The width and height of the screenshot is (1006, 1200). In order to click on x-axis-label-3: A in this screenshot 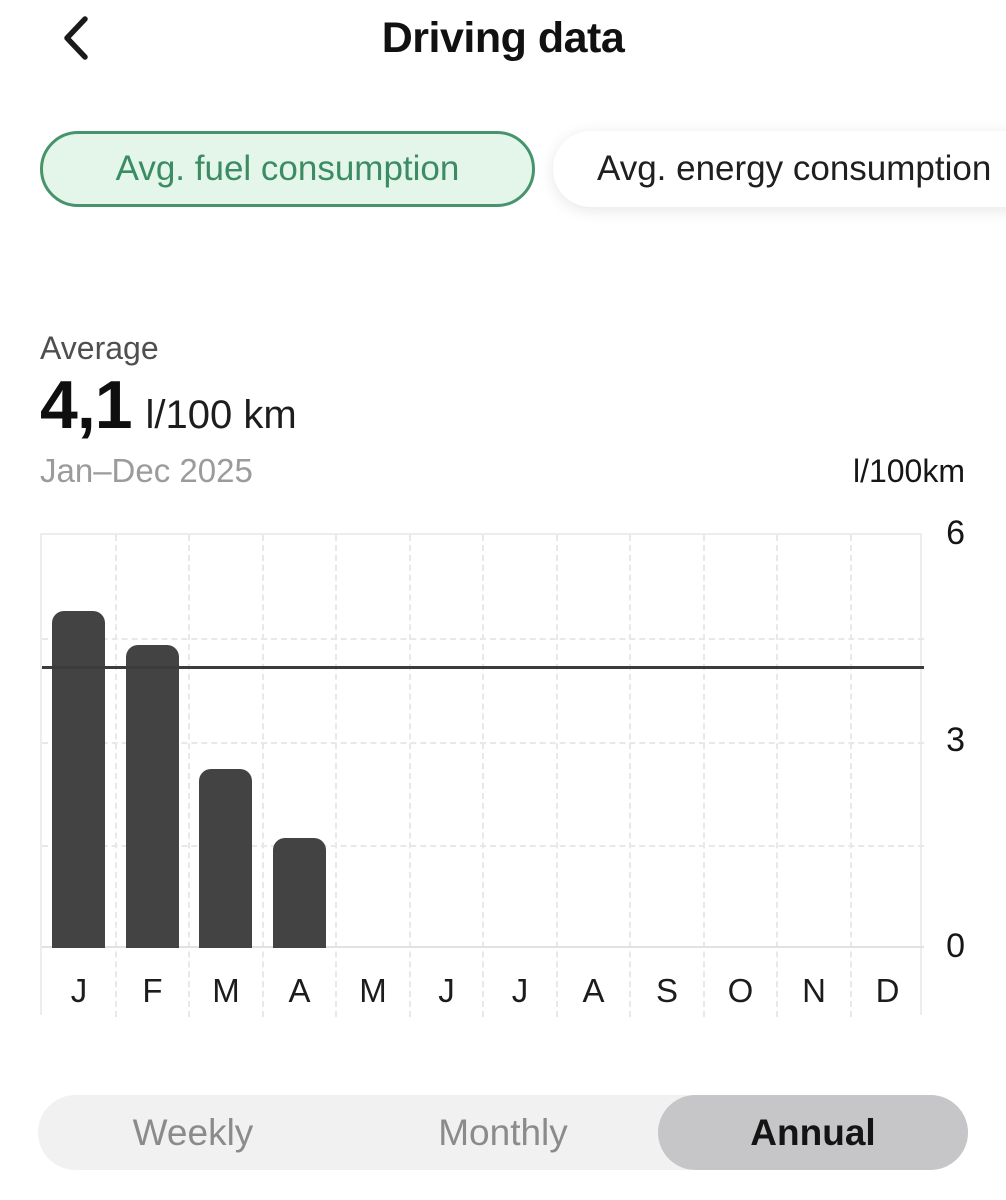, I will do `click(299, 990)`.